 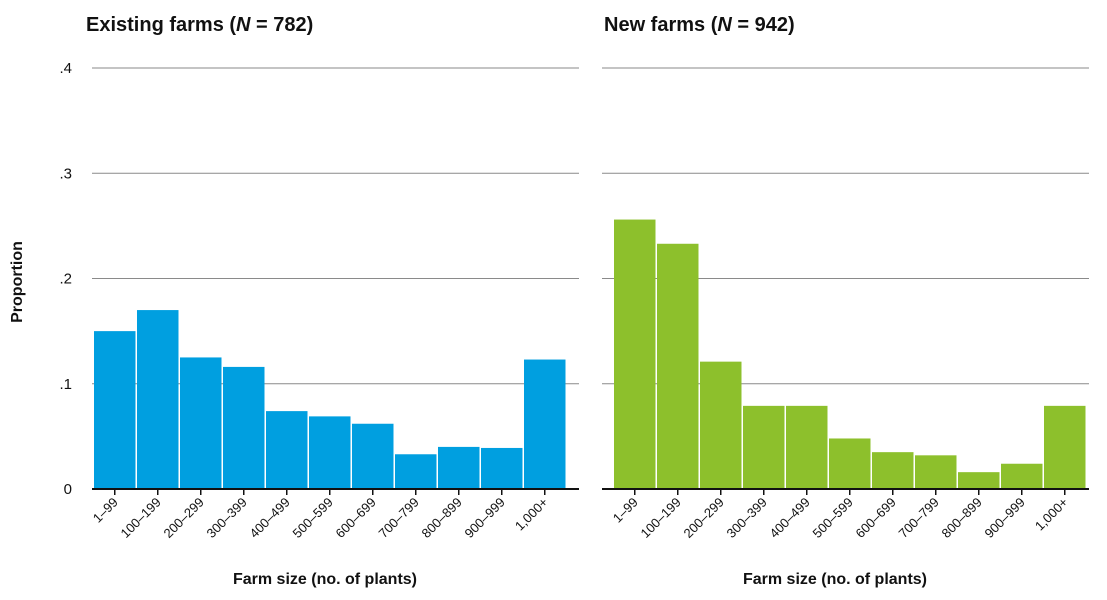 I want to click on panel-title: Existing farms (N = 782), so click(x=199, y=25).